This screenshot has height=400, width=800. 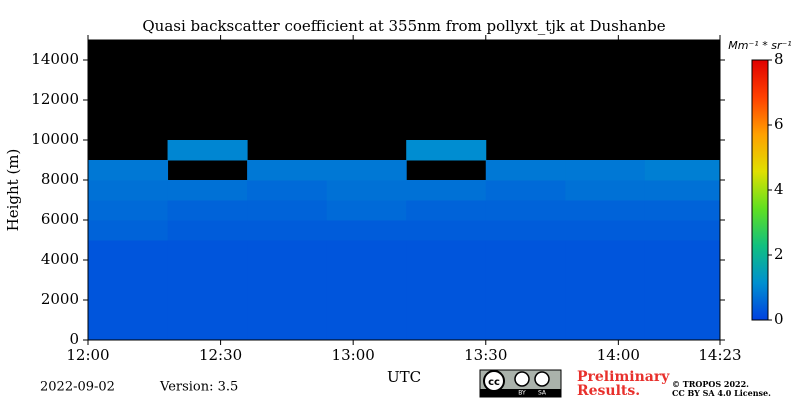 I want to click on date: 2022-09-02, so click(x=77, y=387).